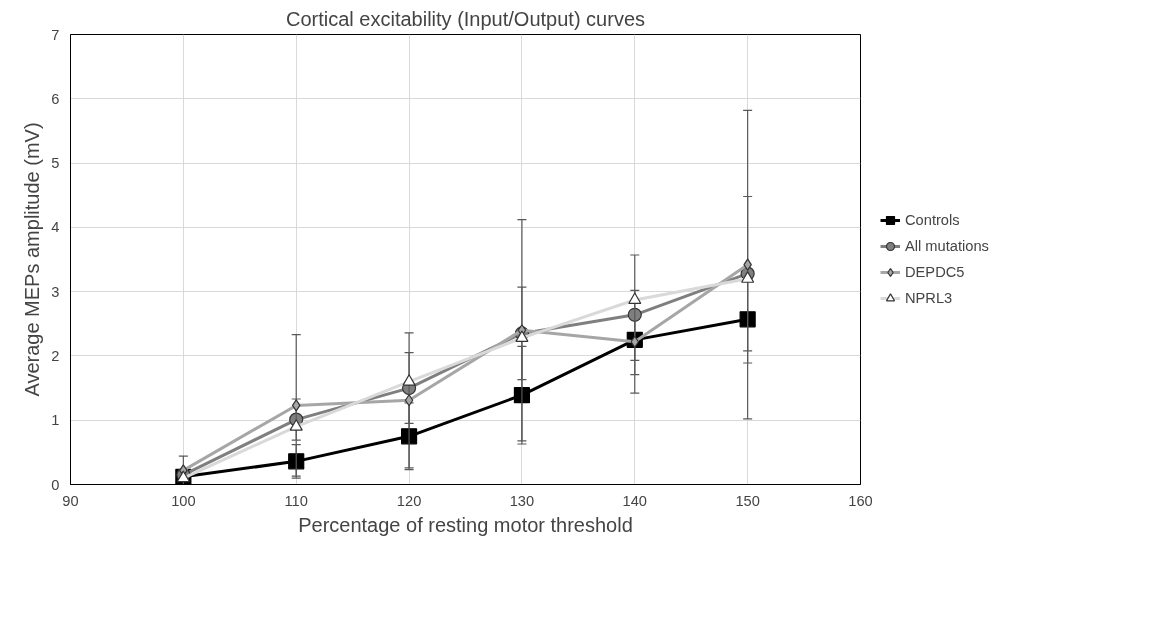 The image size is (1162, 628). Describe the element at coordinates (929, 298) in the screenshot. I see `legend-label: NPRL3` at that location.